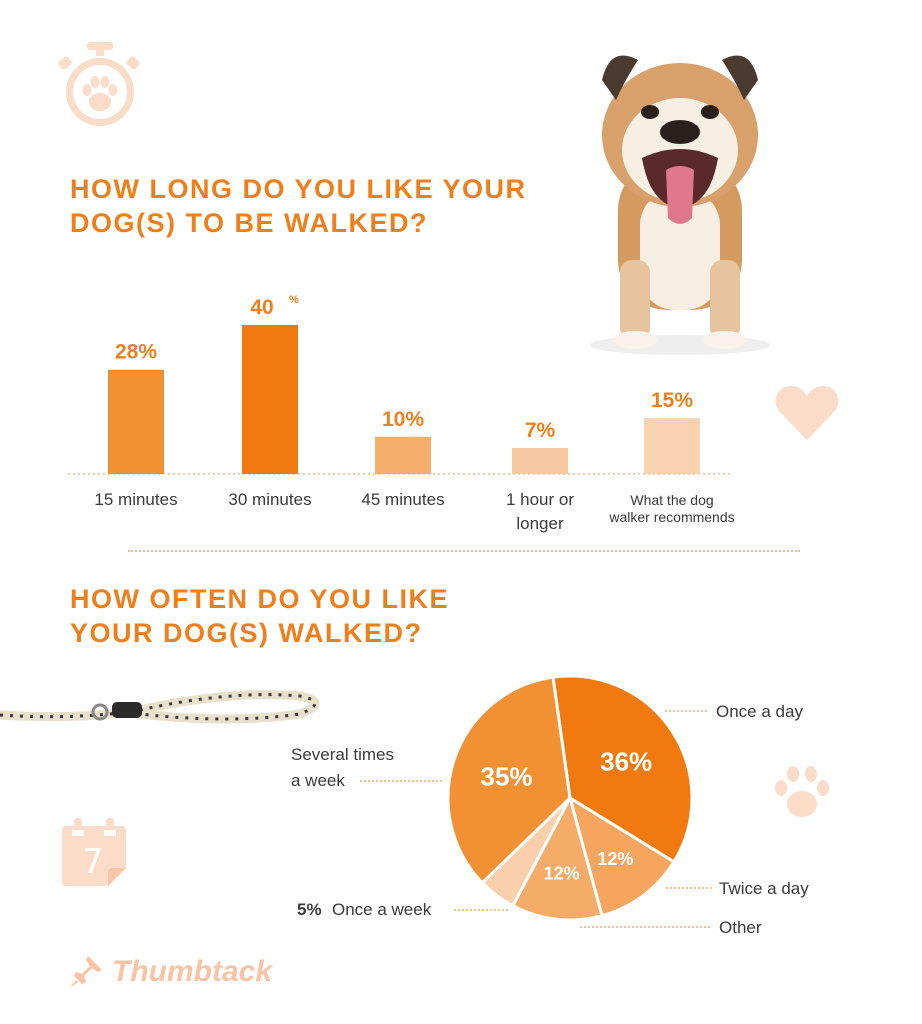 The height and width of the screenshot is (1024, 922). What do you see at coordinates (136, 352) in the screenshot?
I see `bar-value-label-1: 28%` at bounding box center [136, 352].